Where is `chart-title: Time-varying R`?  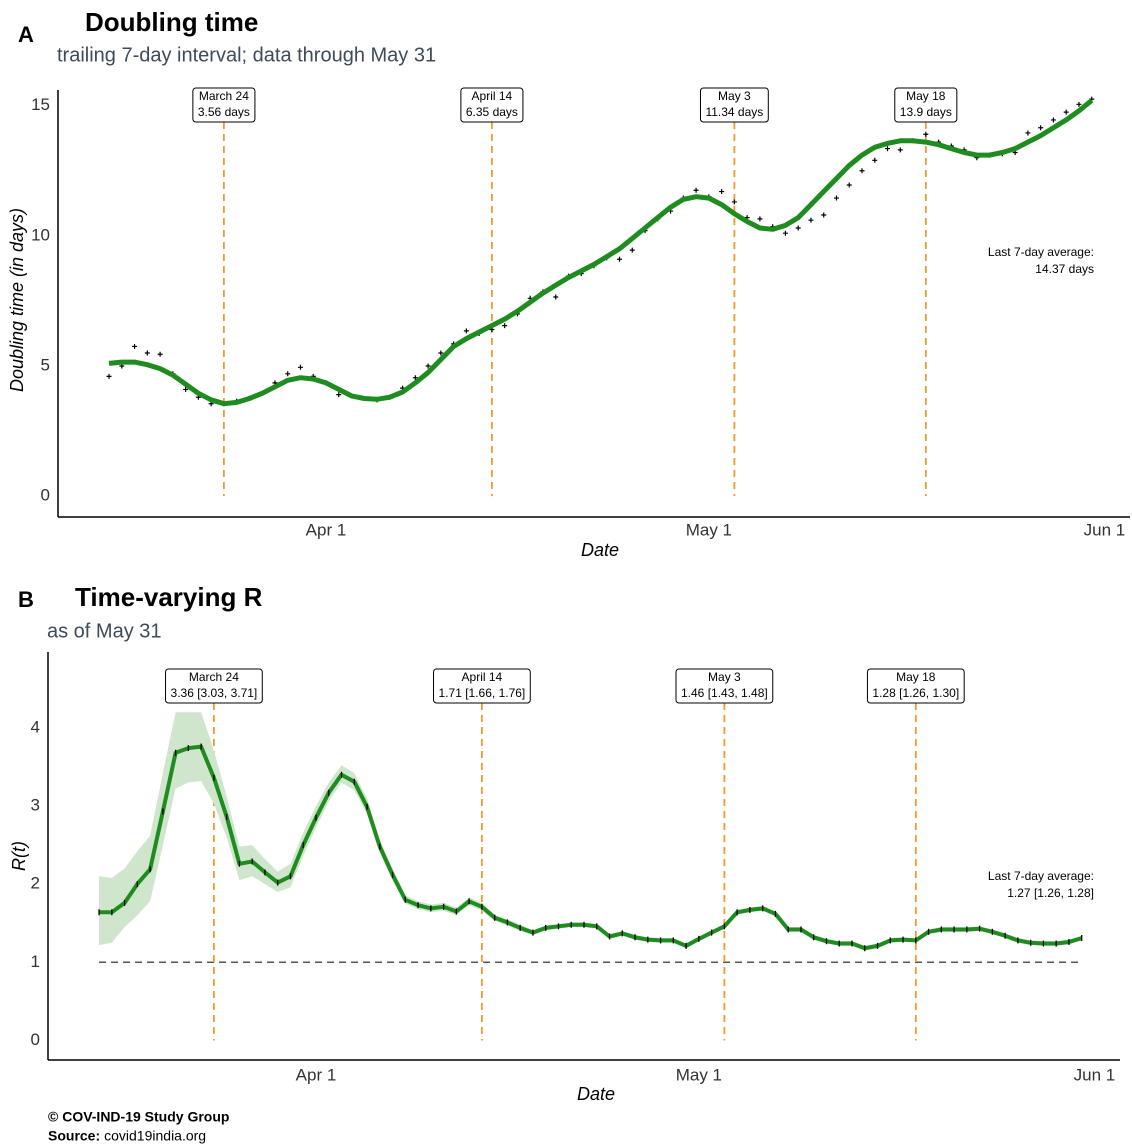 chart-title: Time-varying R is located at coordinates (169, 597).